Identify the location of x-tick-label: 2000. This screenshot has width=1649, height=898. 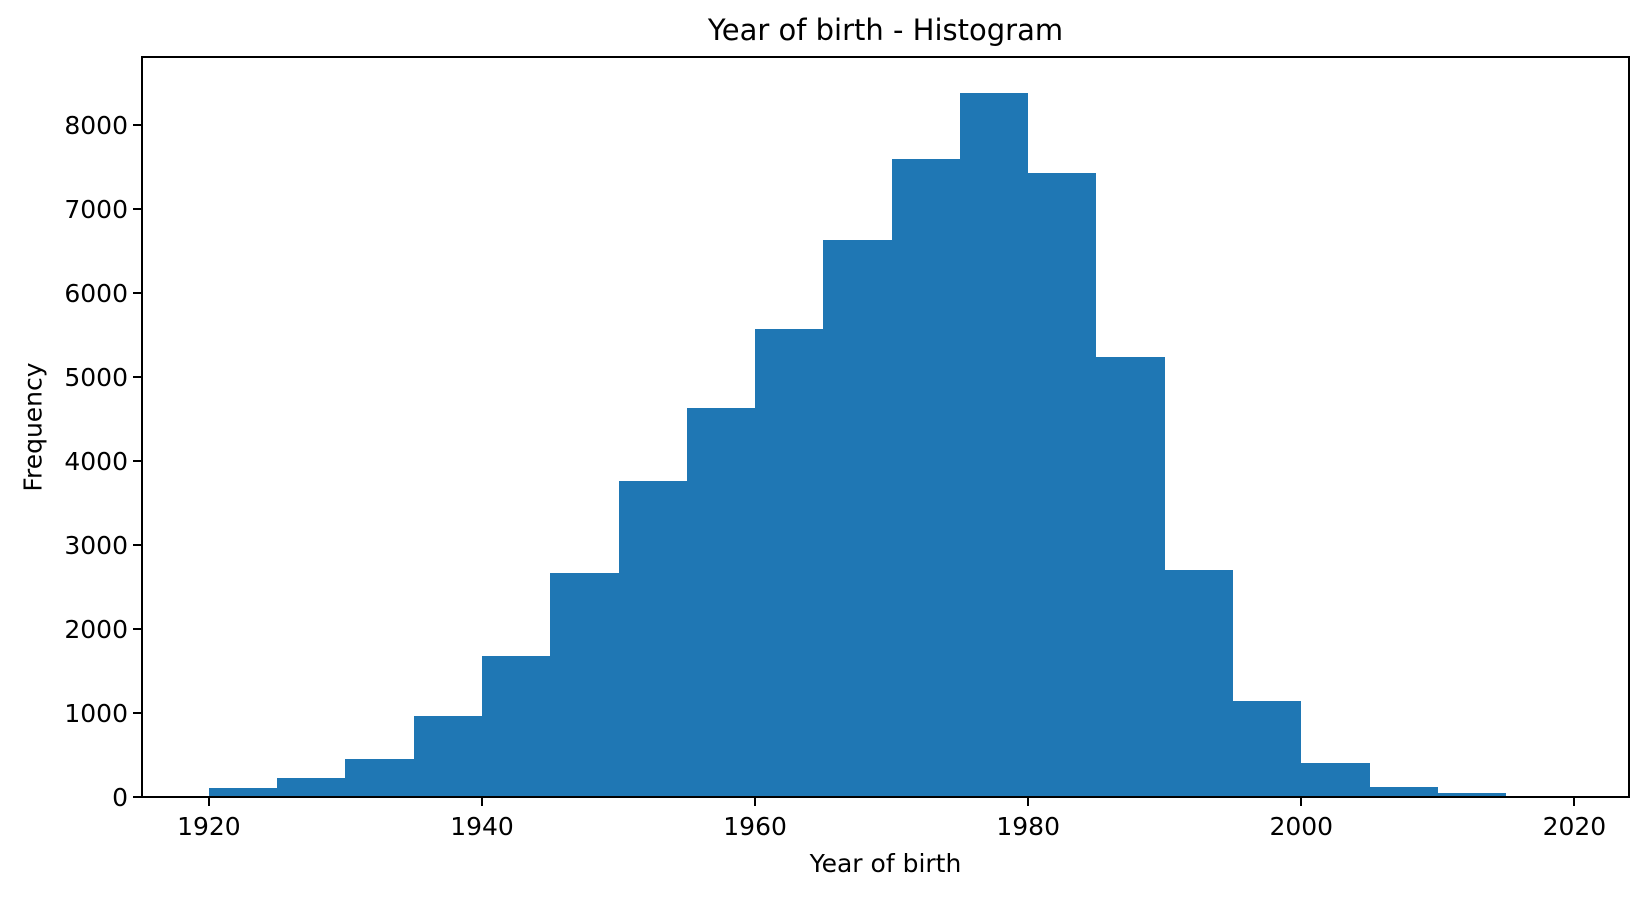
(1301, 826).